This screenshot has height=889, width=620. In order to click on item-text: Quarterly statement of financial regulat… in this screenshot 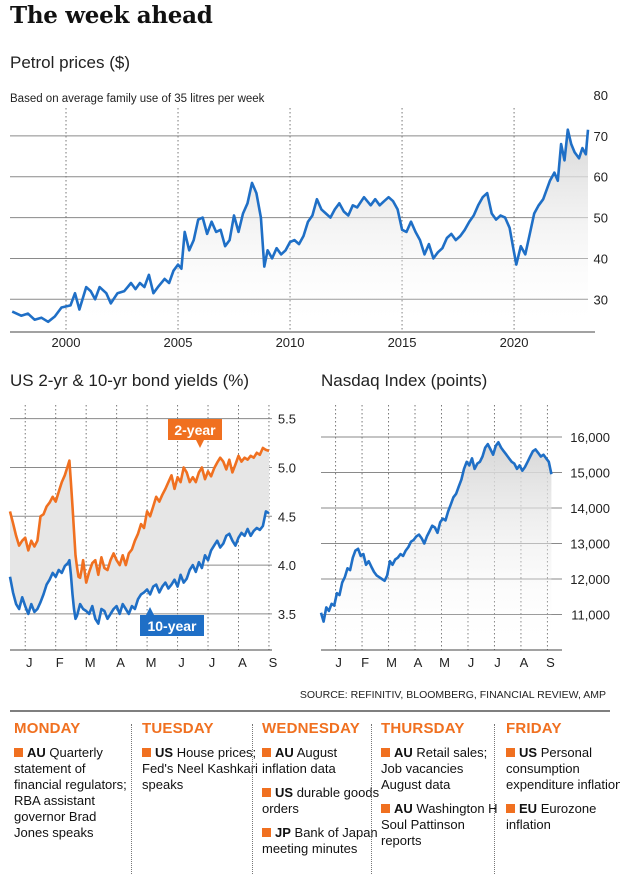, I will do `click(70, 792)`.